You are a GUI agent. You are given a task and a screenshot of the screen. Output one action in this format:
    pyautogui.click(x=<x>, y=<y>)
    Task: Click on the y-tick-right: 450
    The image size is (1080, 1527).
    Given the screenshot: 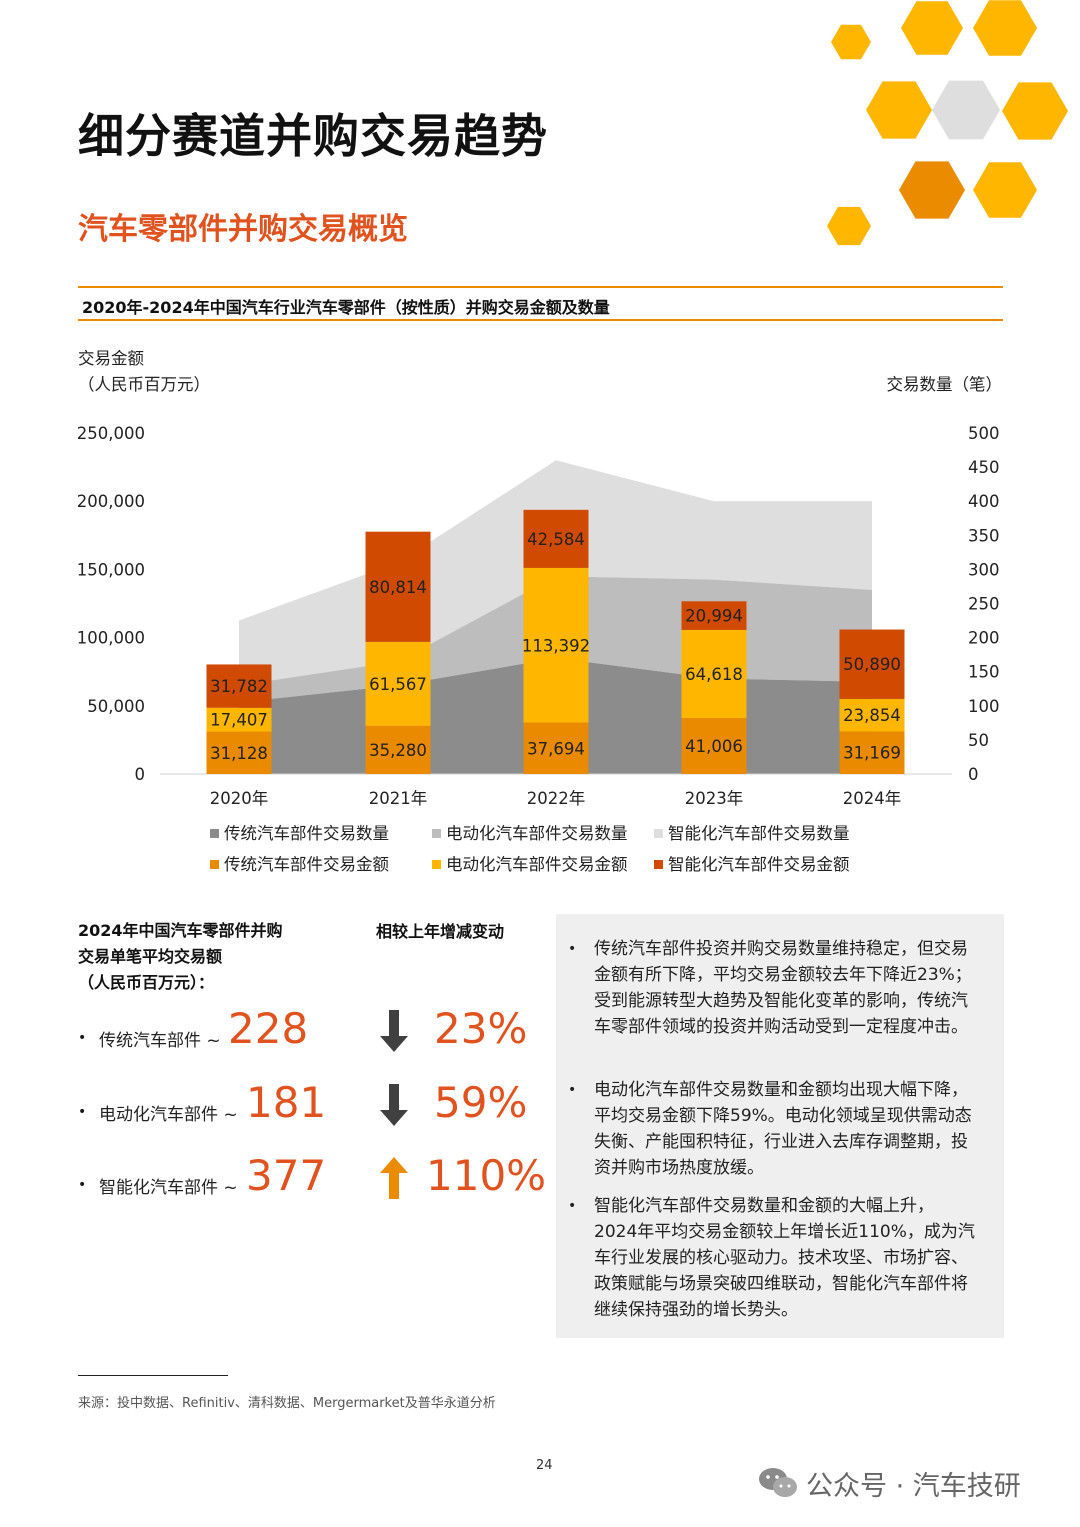 What is the action you would take?
    pyautogui.click(x=984, y=467)
    